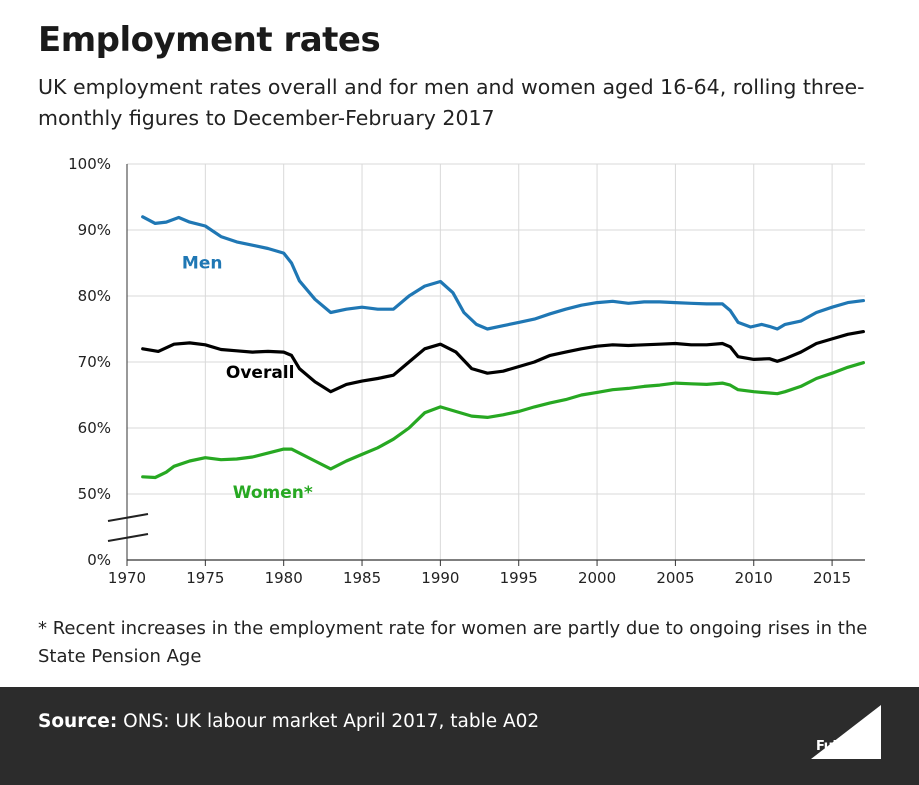 The image size is (919, 785). What do you see at coordinates (209, 40) in the screenshot?
I see `chart-title: Employment rates` at bounding box center [209, 40].